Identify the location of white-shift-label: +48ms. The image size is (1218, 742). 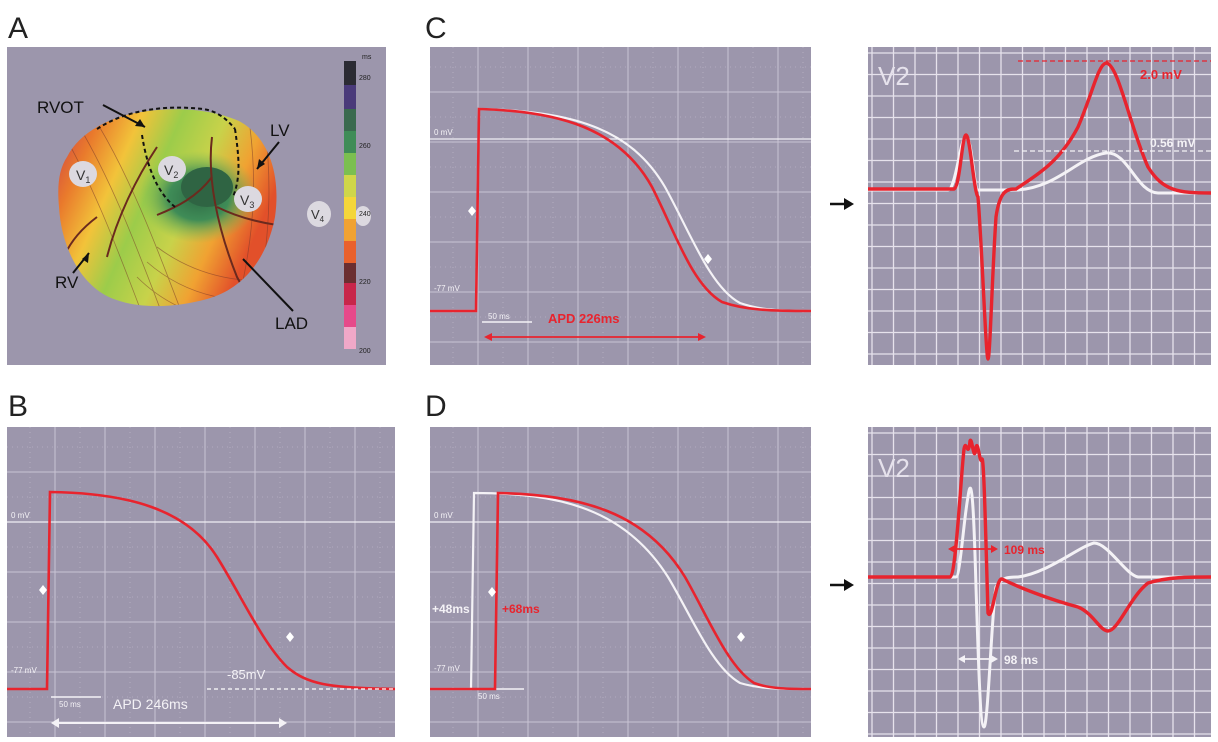
(451, 609).